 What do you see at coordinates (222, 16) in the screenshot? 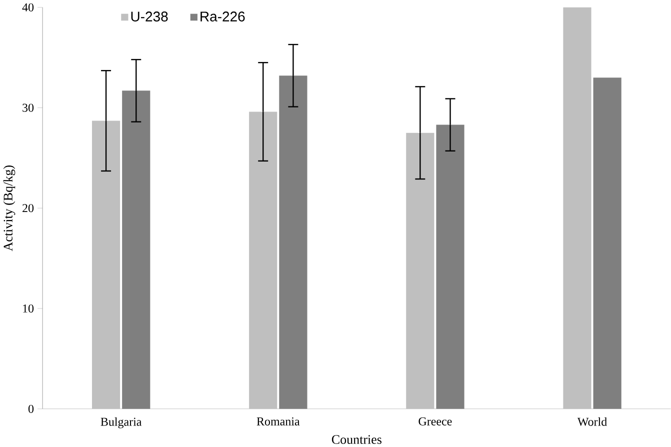
I see `legend-label: Ra-226` at bounding box center [222, 16].